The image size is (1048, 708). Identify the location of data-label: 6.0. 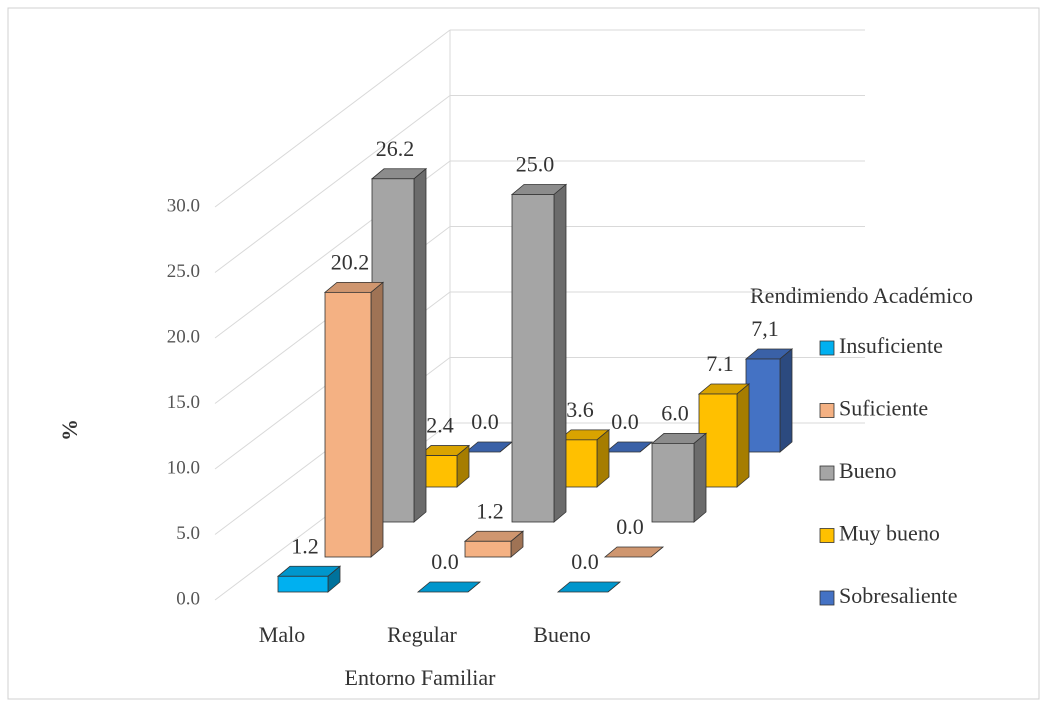
(675, 412).